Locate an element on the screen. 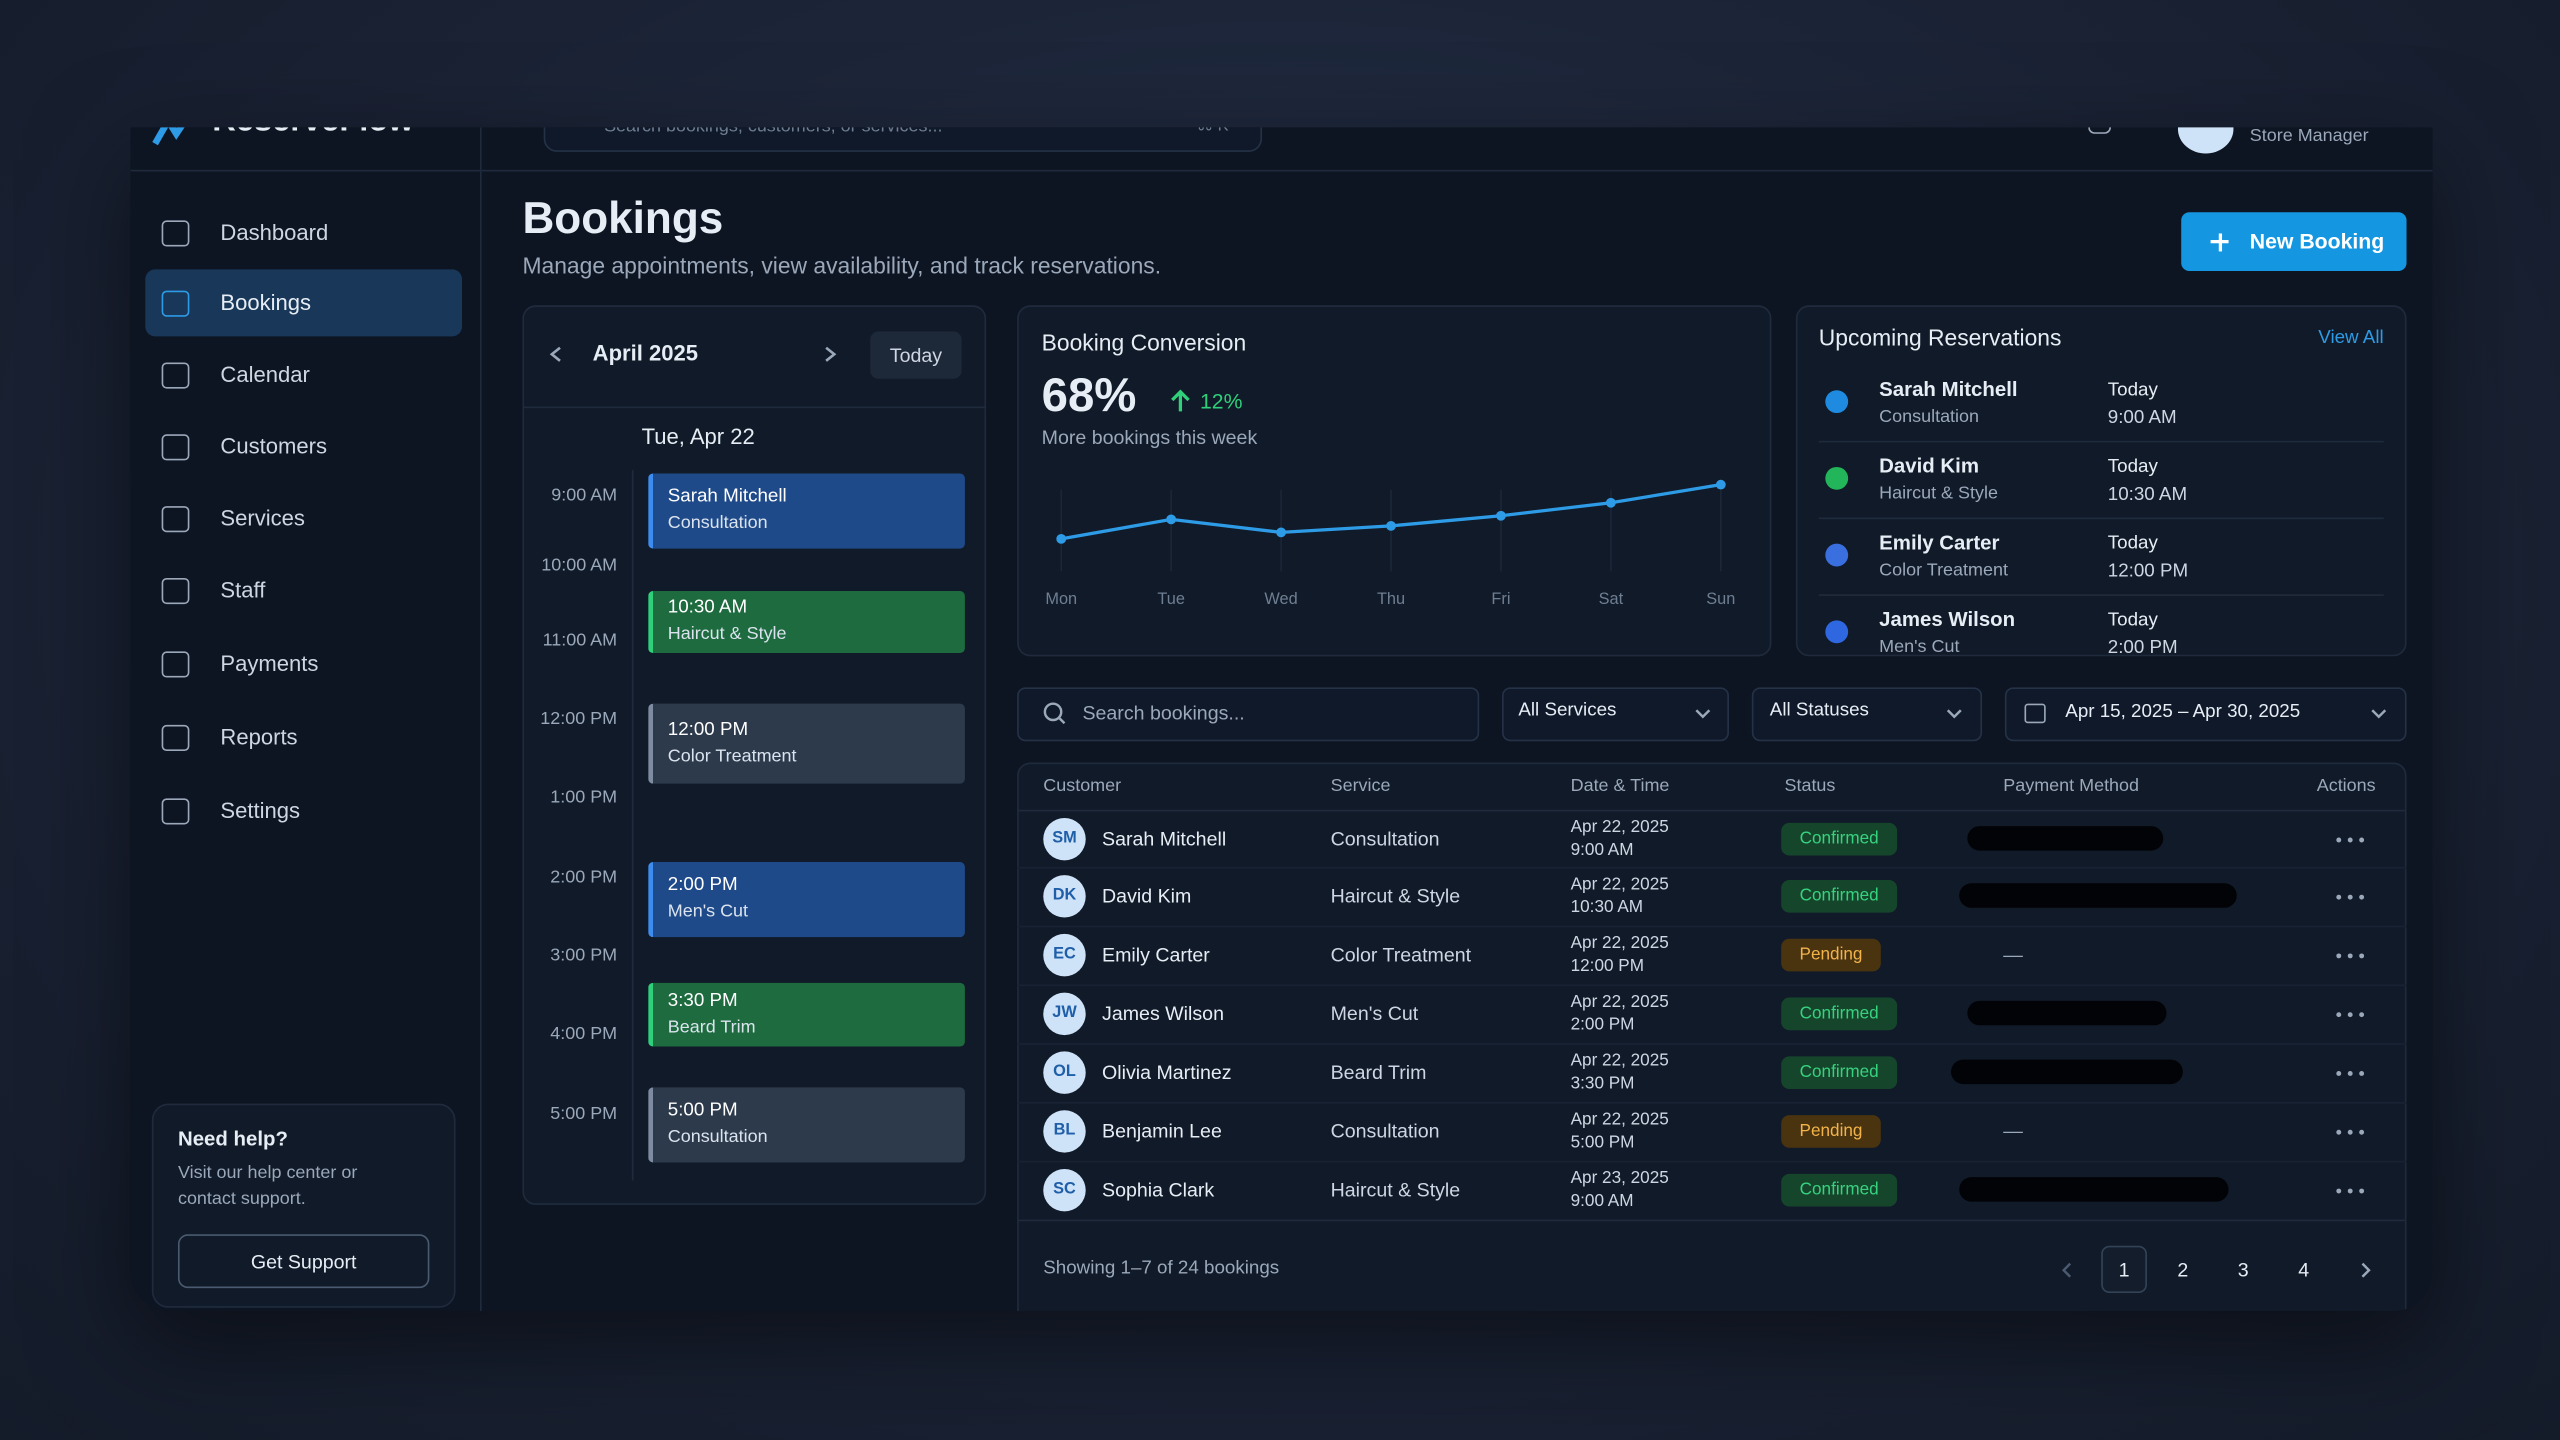 Image resolution: width=2560 pixels, height=1440 pixels. date-range-select is located at coordinates (2205, 714).